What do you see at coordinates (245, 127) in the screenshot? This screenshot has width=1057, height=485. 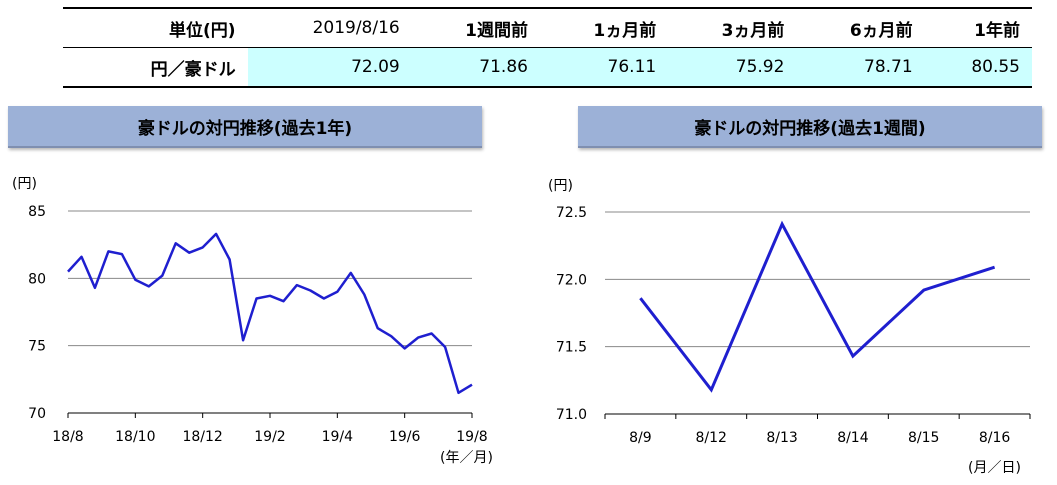 I see `chart-title-1year: 豪ドルの対円推移(過去1年)` at bounding box center [245, 127].